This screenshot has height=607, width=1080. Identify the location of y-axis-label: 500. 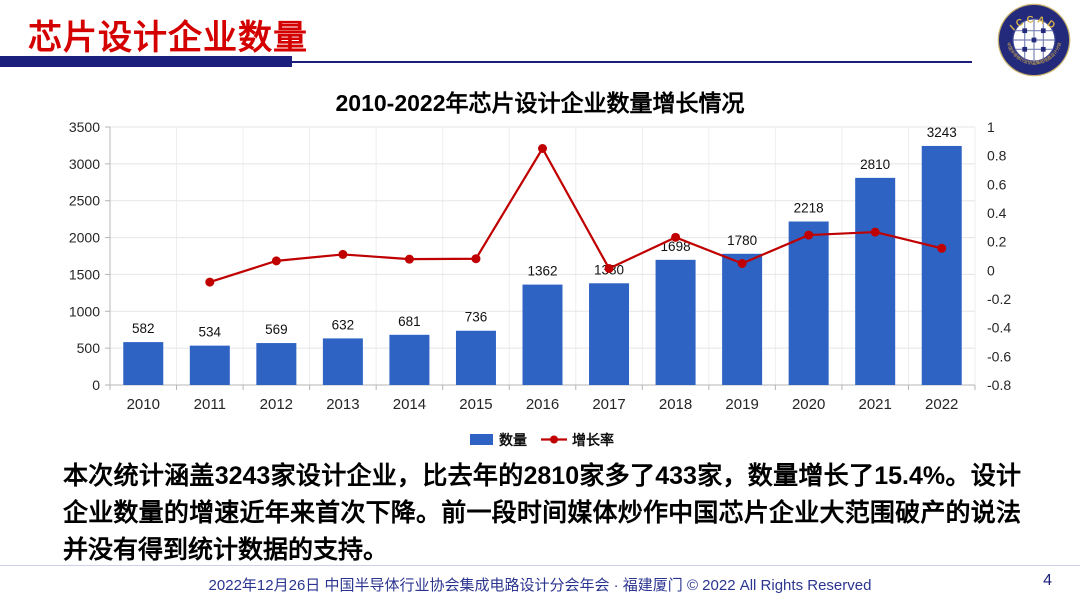
(89, 348).